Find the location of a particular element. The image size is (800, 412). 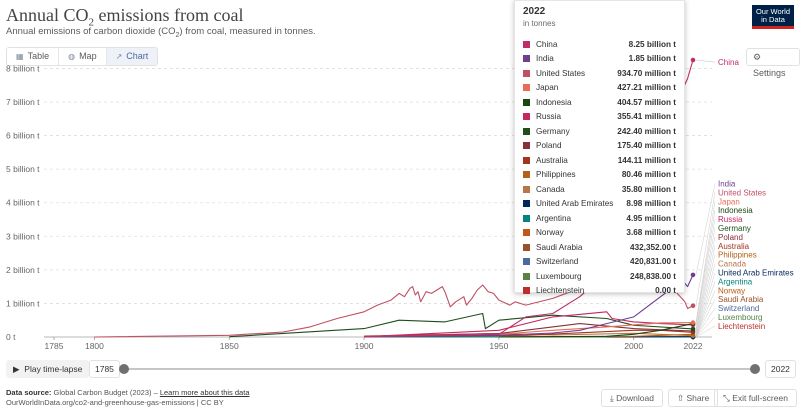

tooltip-entity-name: Japan is located at coordinates (547, 88).